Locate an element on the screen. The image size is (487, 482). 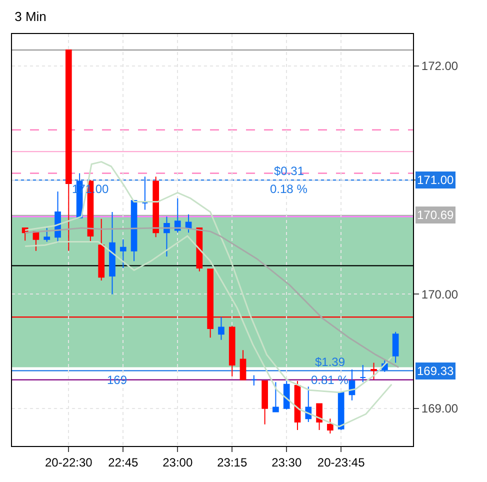
x-tick-label: 23:00 is located at coordinates (177, 462).